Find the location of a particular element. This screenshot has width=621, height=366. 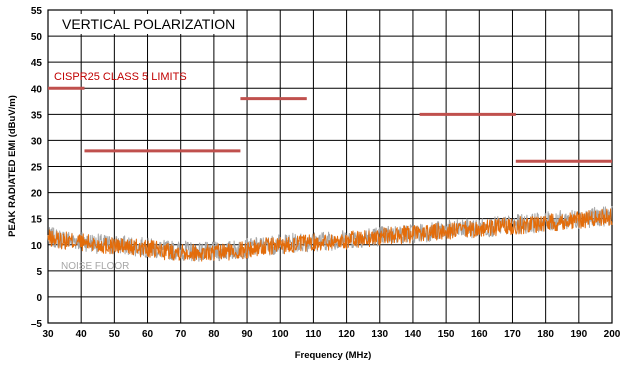

x-tick-label: 120 is located at coordinates (346, 334).